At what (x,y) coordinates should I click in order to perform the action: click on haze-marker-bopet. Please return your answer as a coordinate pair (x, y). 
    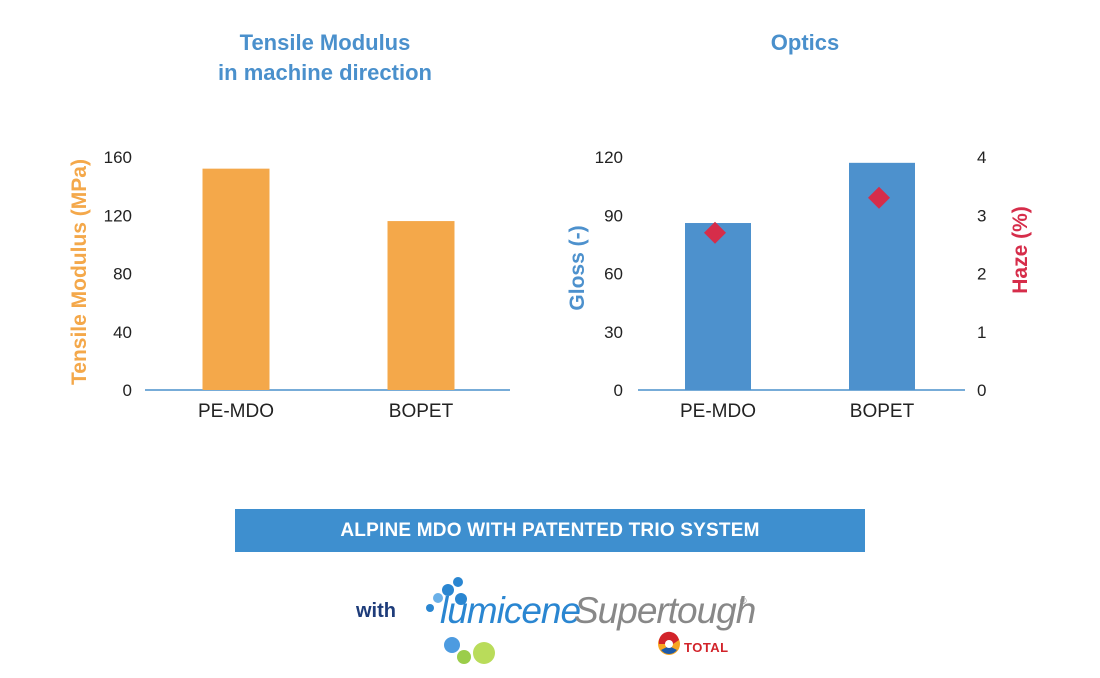
    Looking at the image, I should click on (879, 197).